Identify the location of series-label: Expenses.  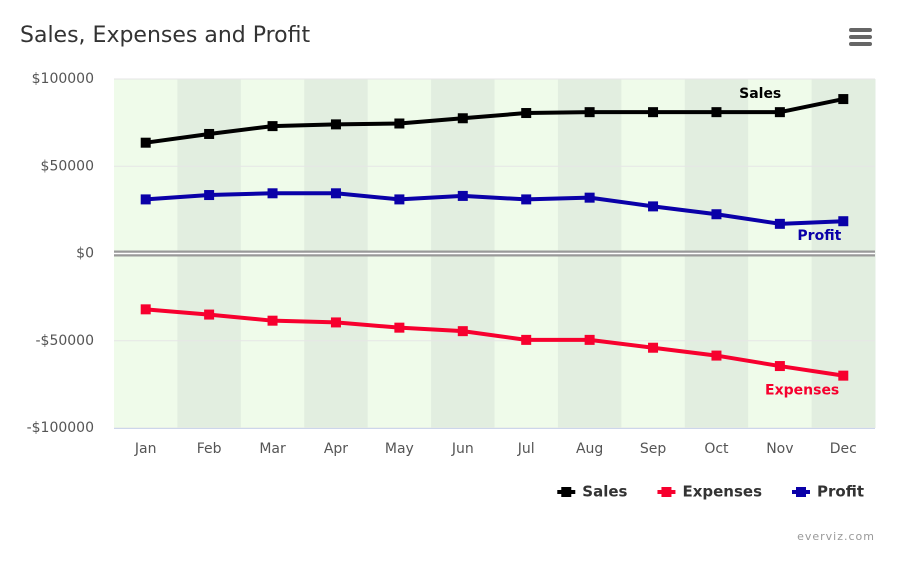
(802, 391).